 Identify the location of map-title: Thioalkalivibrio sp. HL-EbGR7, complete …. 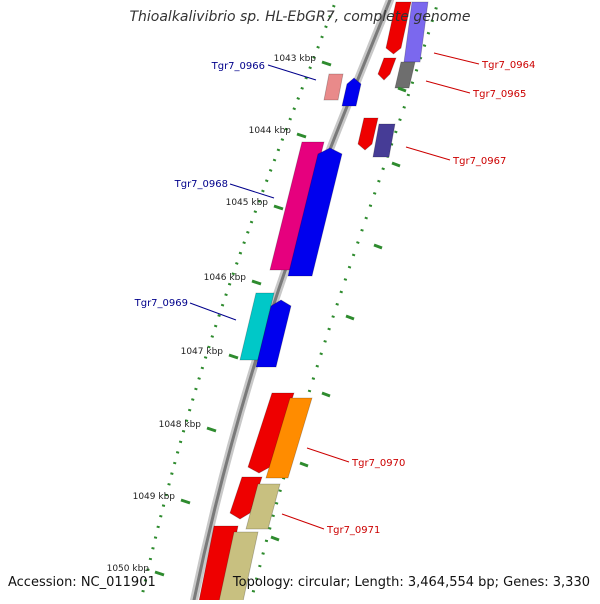
(300, 17).